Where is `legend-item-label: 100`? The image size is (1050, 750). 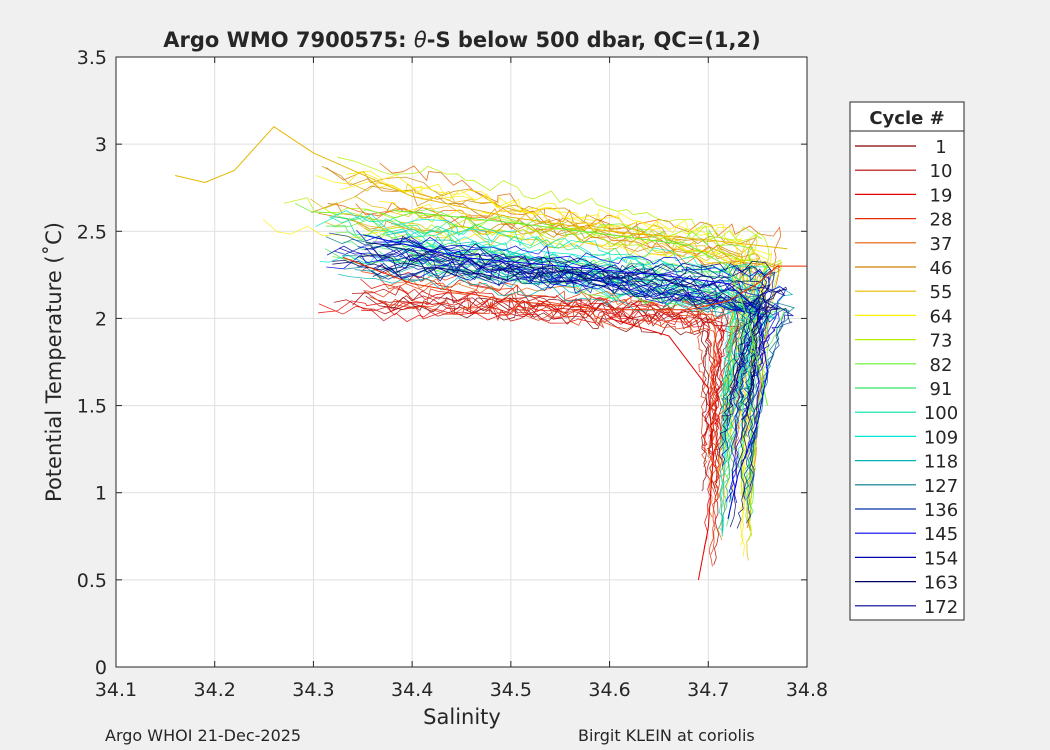 legend-item-label: 100 is located at coordinates (941, 413).